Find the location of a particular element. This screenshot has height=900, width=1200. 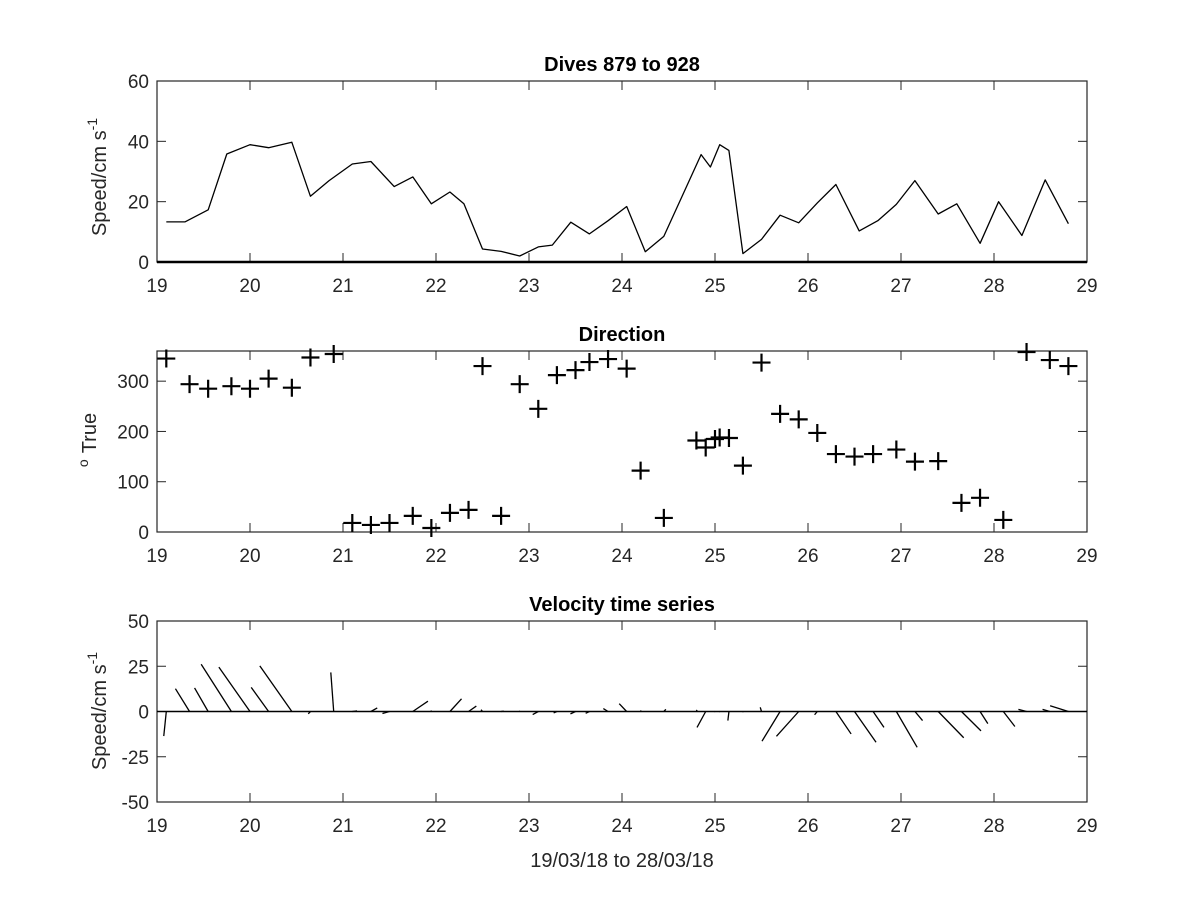

velocity-x-tick-label: 24 is located at coordinates (622, 826).